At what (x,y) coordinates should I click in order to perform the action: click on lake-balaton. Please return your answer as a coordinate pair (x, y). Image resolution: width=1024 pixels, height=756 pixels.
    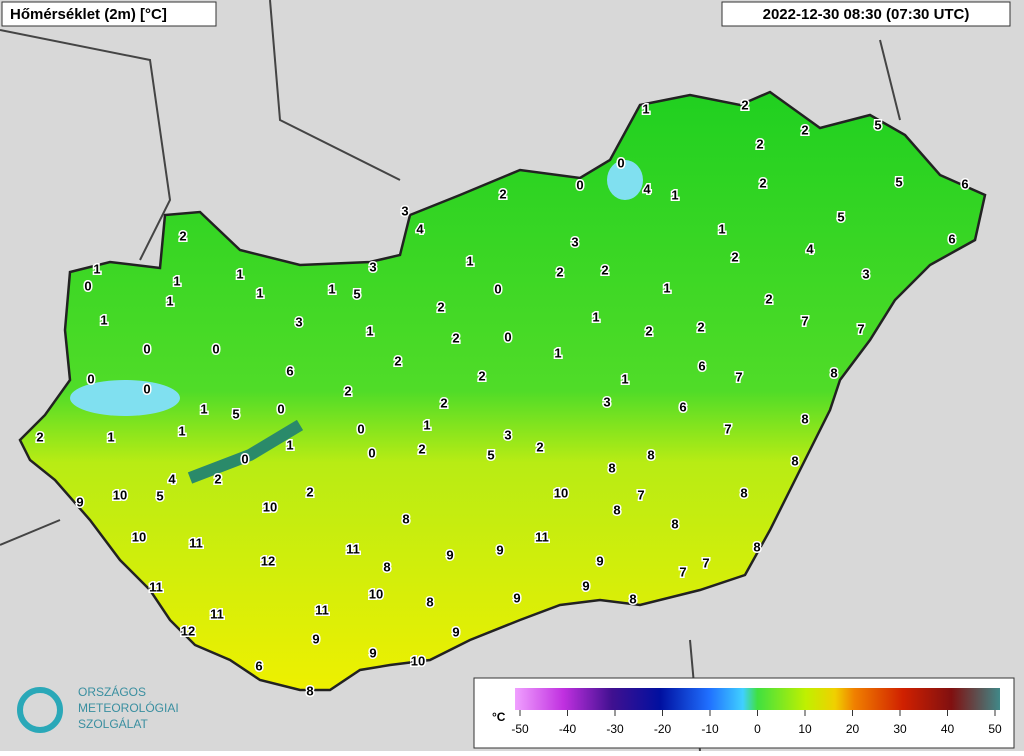
    Looking at the image, I should click on (245, 451).